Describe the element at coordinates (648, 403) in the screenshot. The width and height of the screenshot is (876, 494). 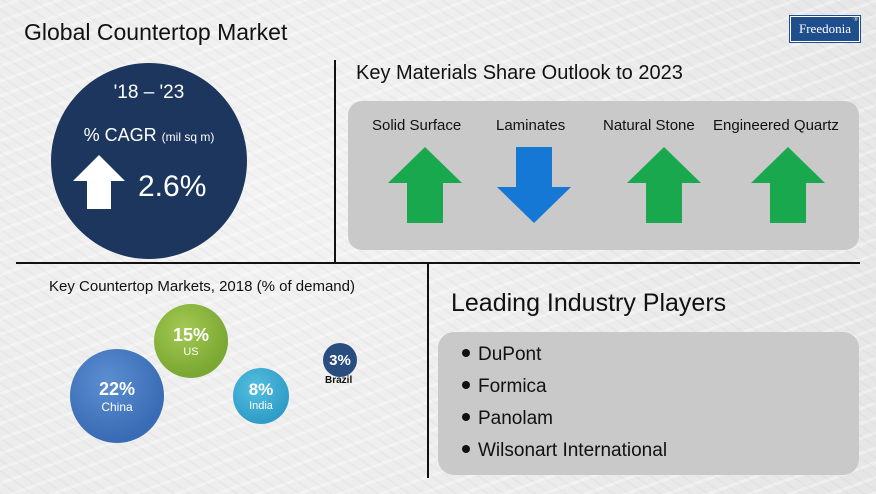
I see `players-panel` at that location.